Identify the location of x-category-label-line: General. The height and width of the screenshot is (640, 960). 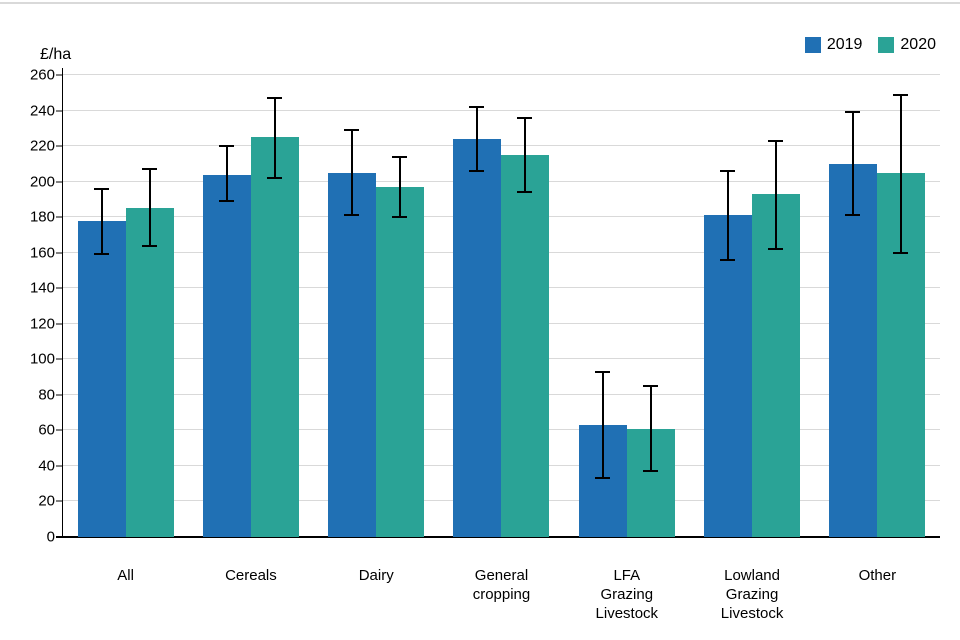
(501, 575).